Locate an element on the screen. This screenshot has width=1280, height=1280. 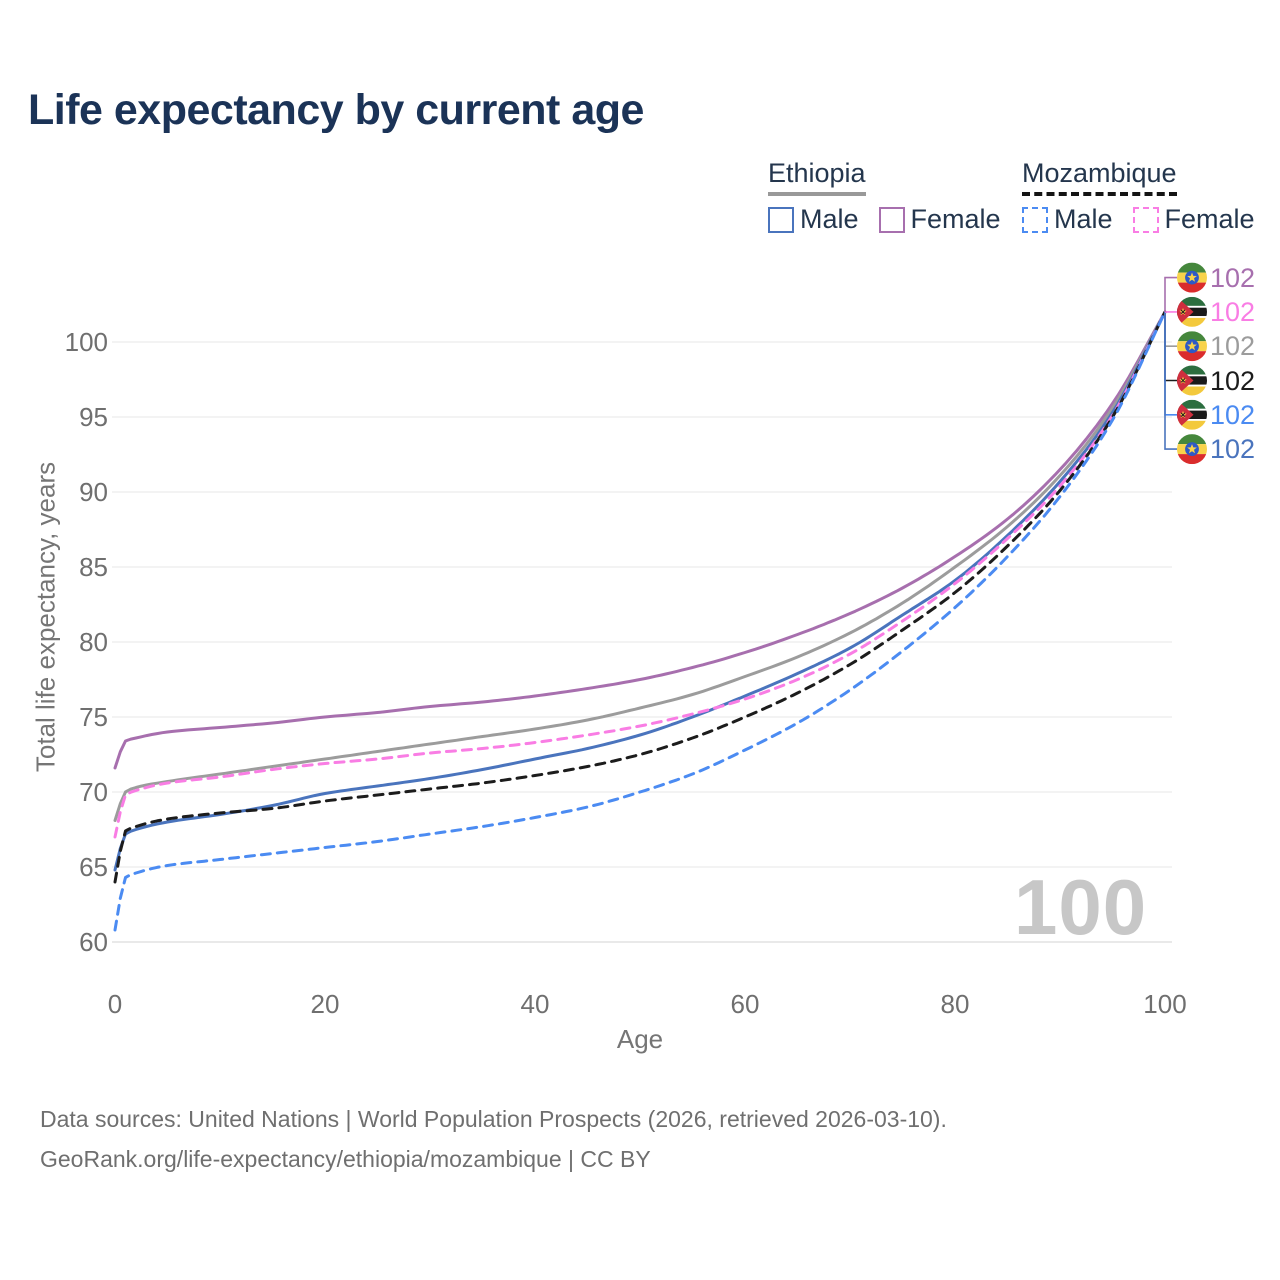
legend-item-mozambique-female: Female is located at coordinates (1193, 219).